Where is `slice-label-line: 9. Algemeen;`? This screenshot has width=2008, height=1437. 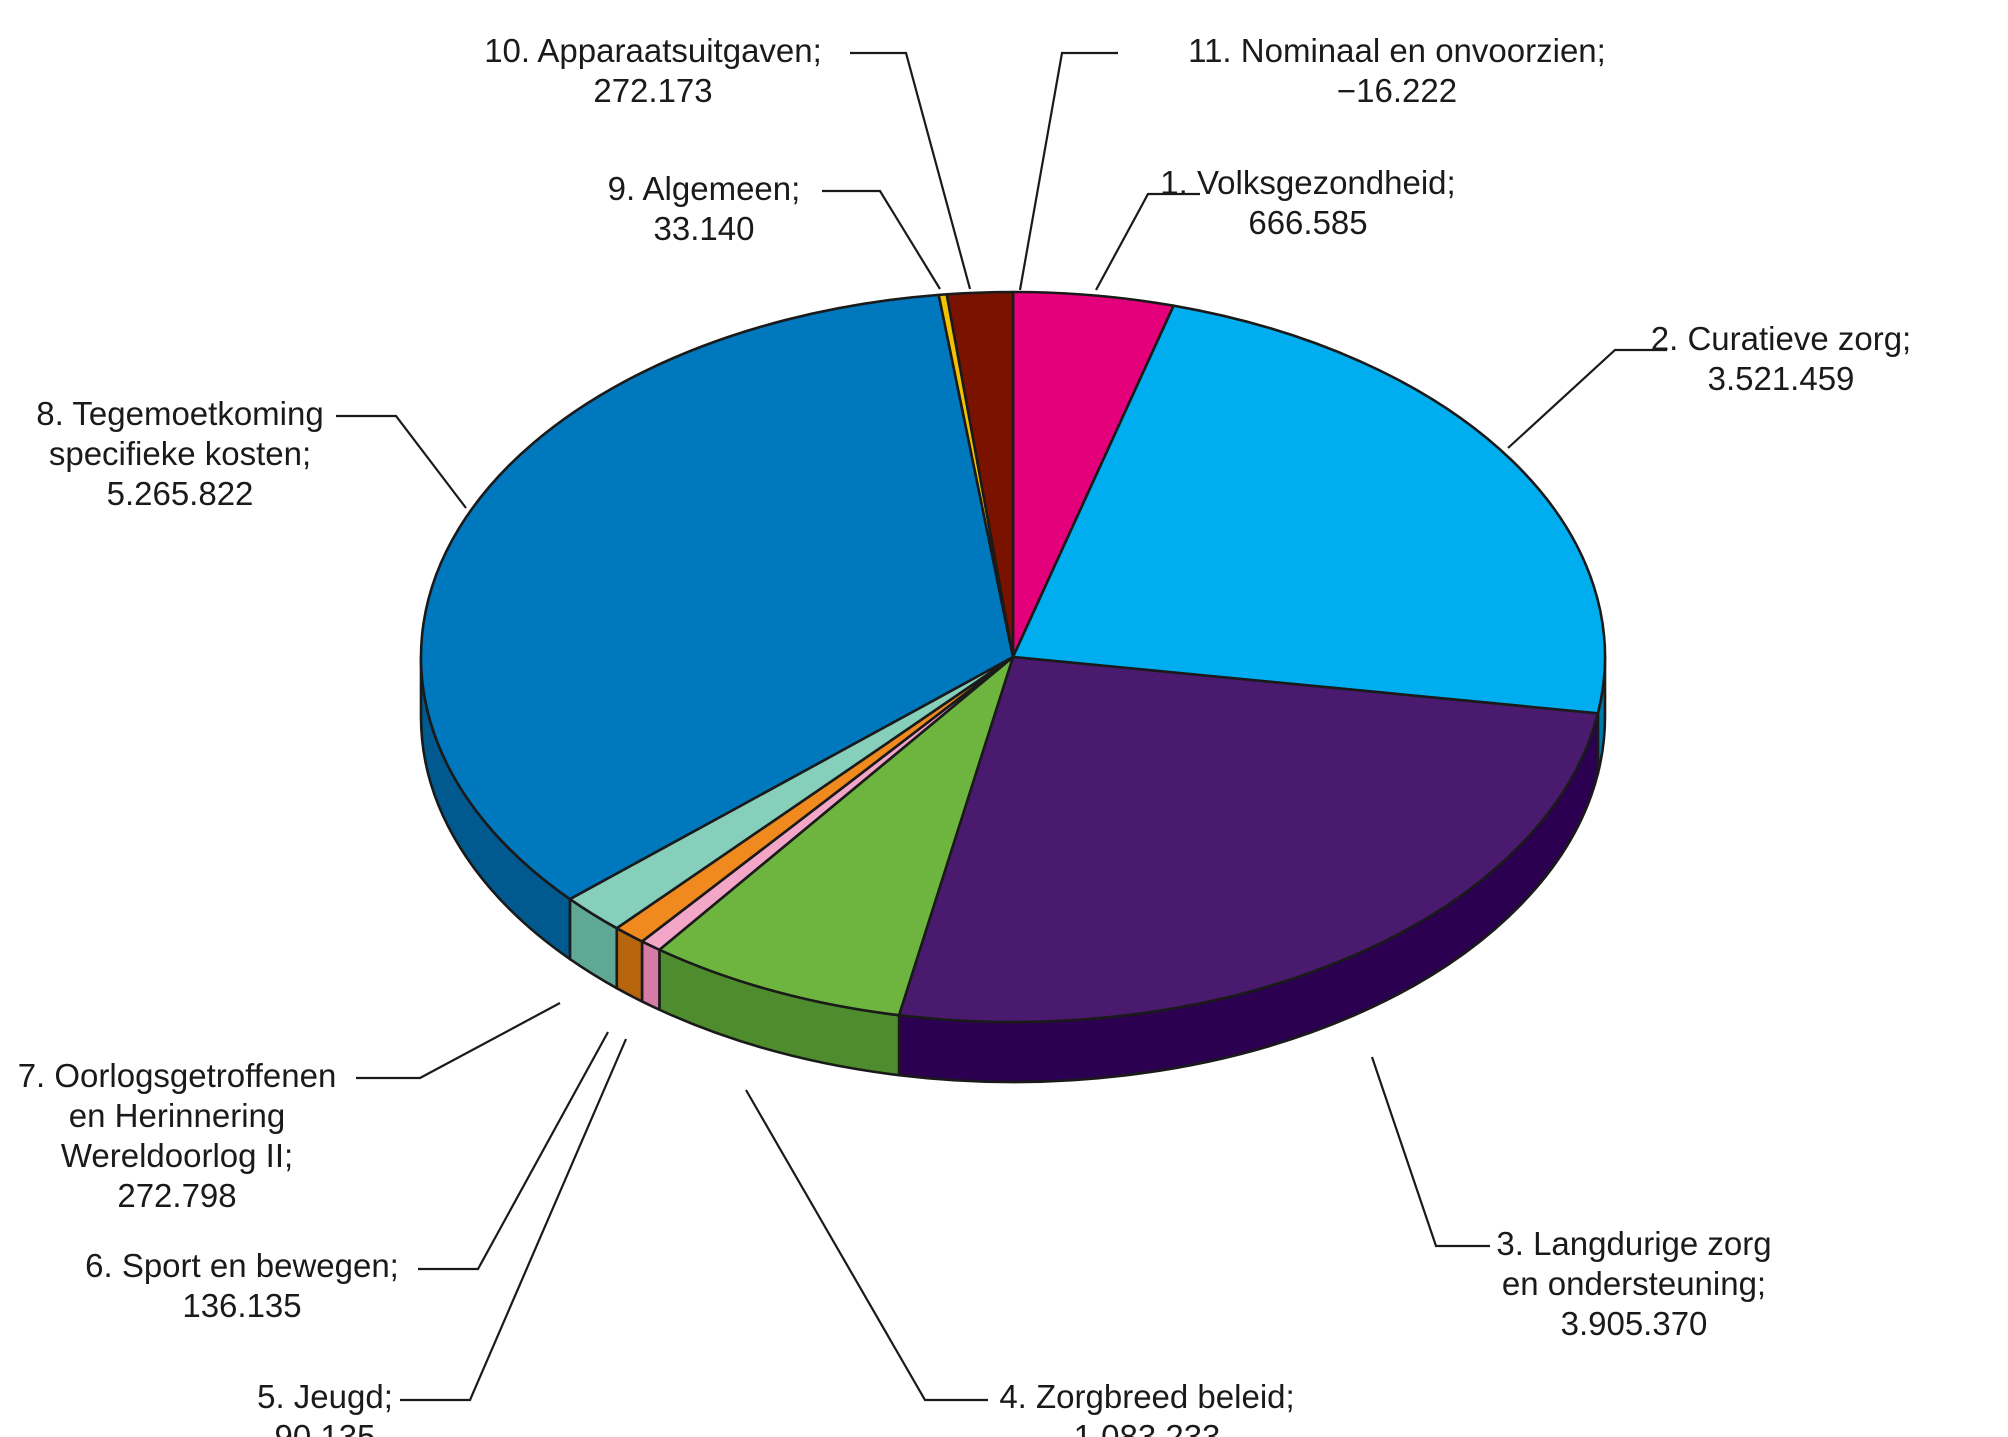 slice-label-line: 9. Algemeen; is located at coordinates (704, 188).